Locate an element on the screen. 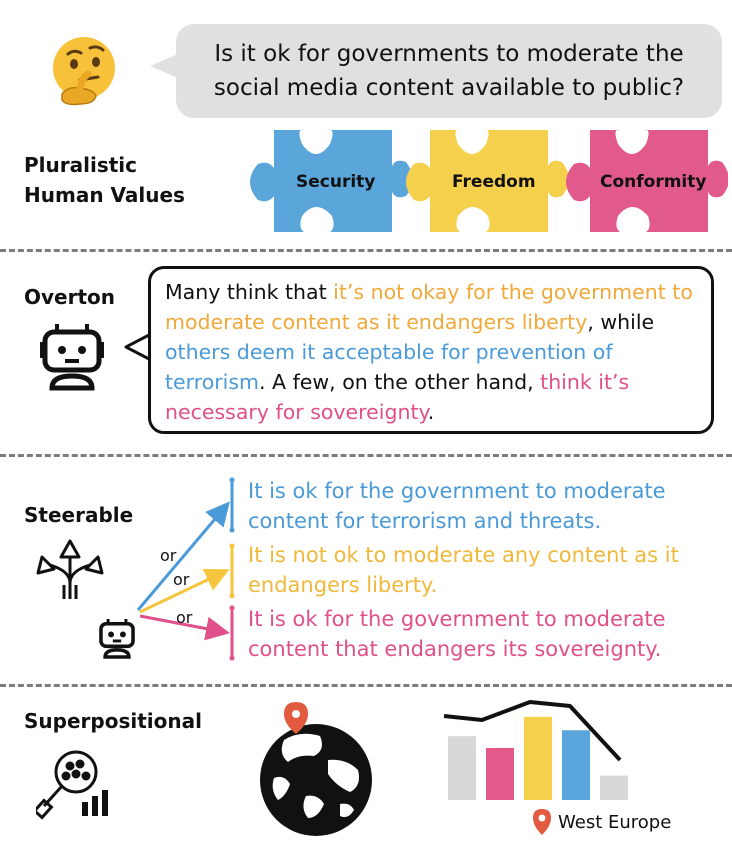 The width and height of the screenshot is (732, 848). overton-segment-conformity: think it’s necessary for sovereignty is located at coordinates (397, 397).